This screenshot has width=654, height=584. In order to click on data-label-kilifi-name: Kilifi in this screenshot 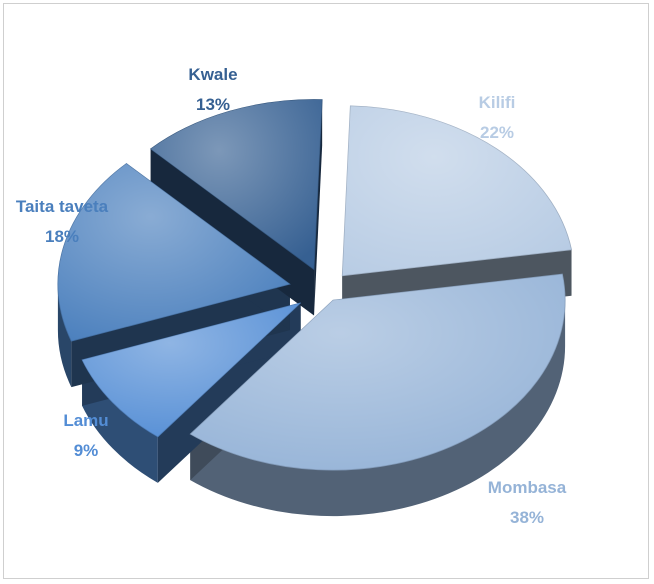, I will do `click(497, 102)`.